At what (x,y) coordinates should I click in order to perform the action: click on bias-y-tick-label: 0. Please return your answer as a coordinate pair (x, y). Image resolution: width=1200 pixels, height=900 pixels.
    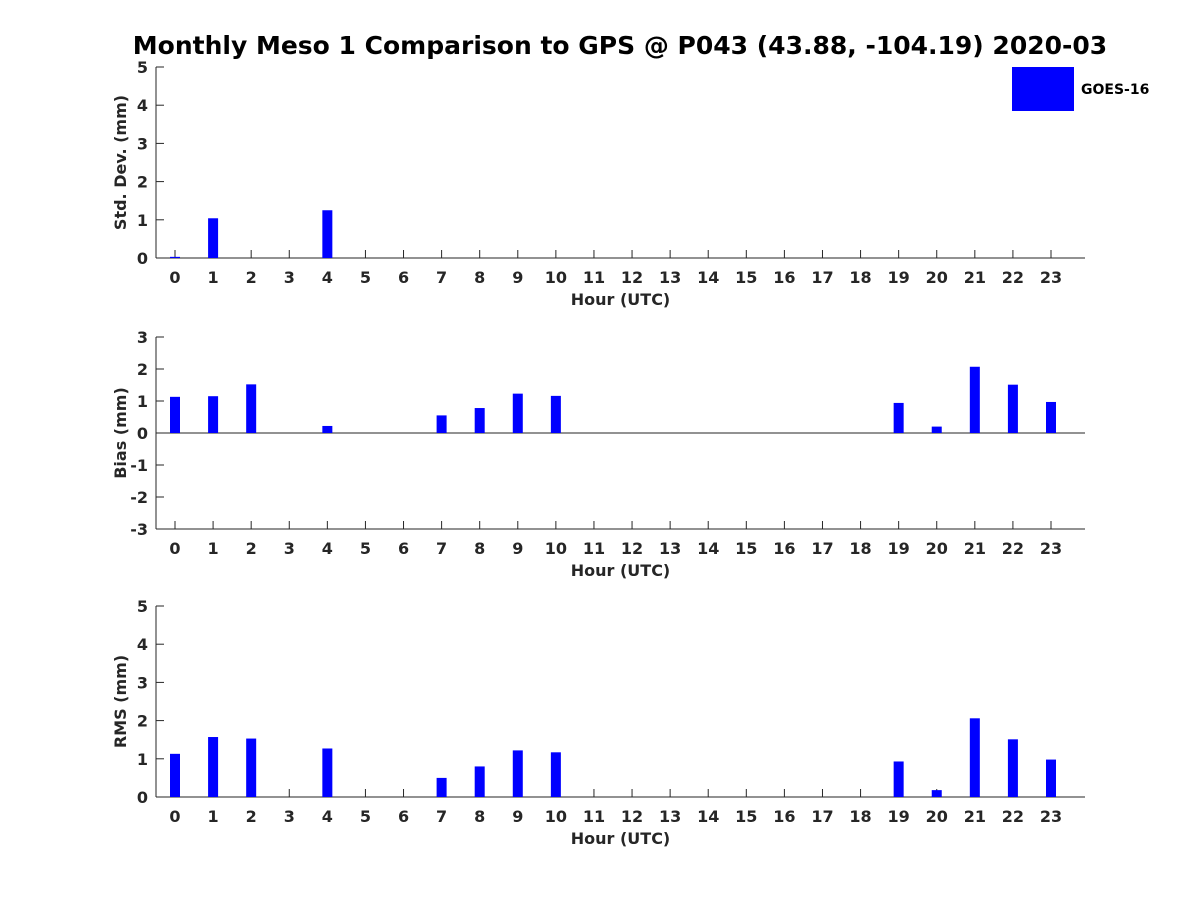
    Looking at the image, I should click on (142, 433).